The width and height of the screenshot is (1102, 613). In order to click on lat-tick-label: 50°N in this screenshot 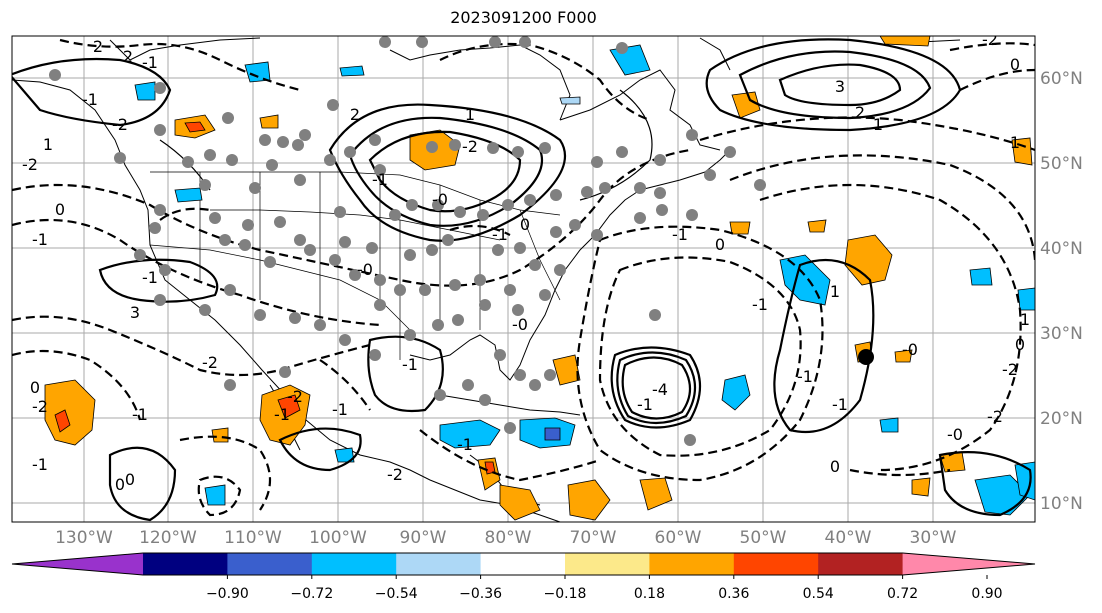, I will do `click(1061, 164)`.